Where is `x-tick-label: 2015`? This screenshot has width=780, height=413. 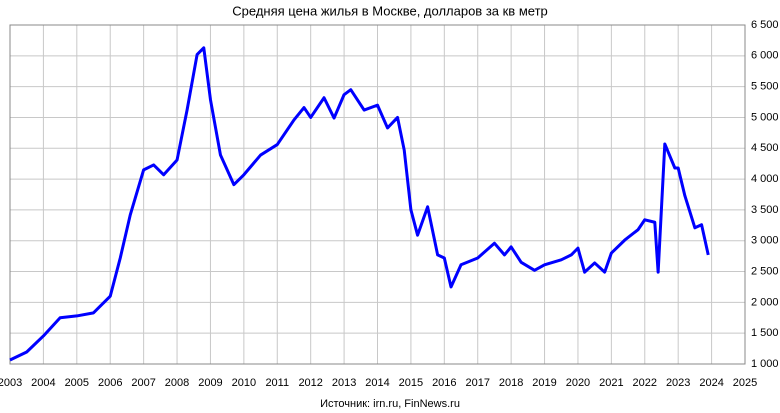 x-tick-label: 2015 is located at coordinates (411, 383).